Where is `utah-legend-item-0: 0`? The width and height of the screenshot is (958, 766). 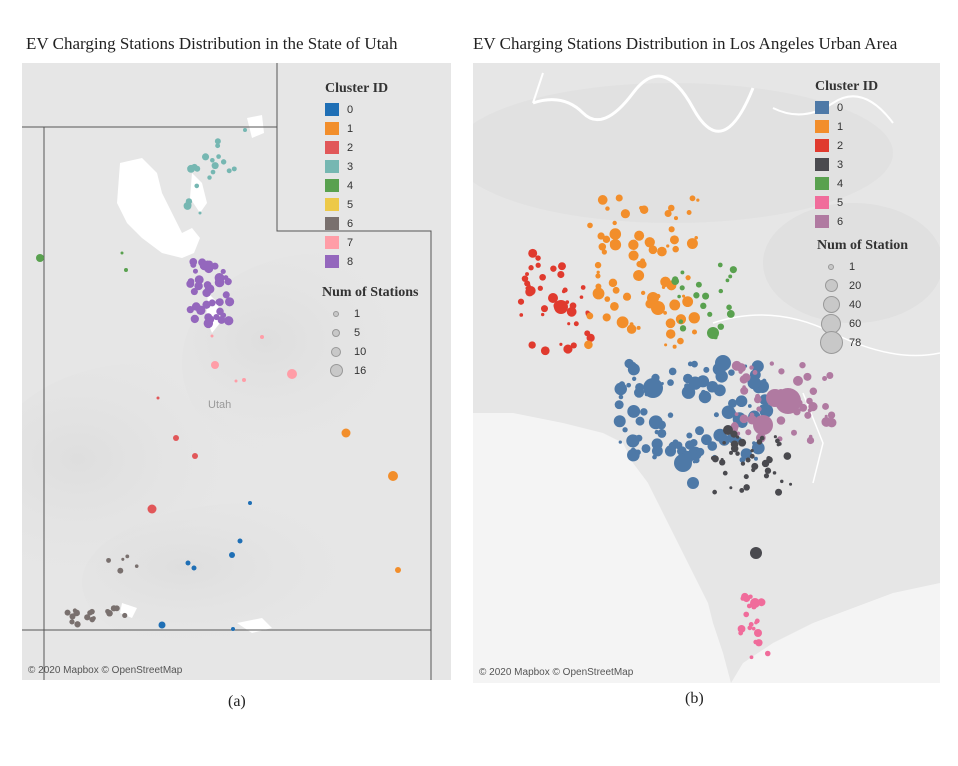 utah-legend-item-0: 0 is located at coordinates (356, 109).